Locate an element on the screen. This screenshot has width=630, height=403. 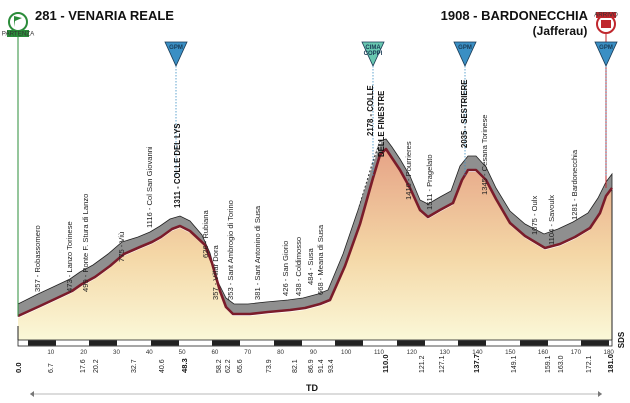
place-label: 1104 - Savoulx is located at coordinates (551, 220).